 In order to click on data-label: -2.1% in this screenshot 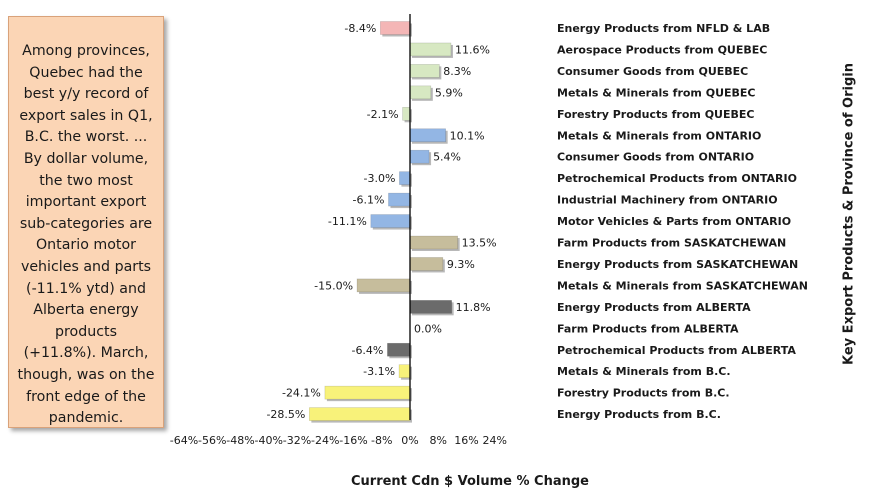, I will do `click(383, 114)`.